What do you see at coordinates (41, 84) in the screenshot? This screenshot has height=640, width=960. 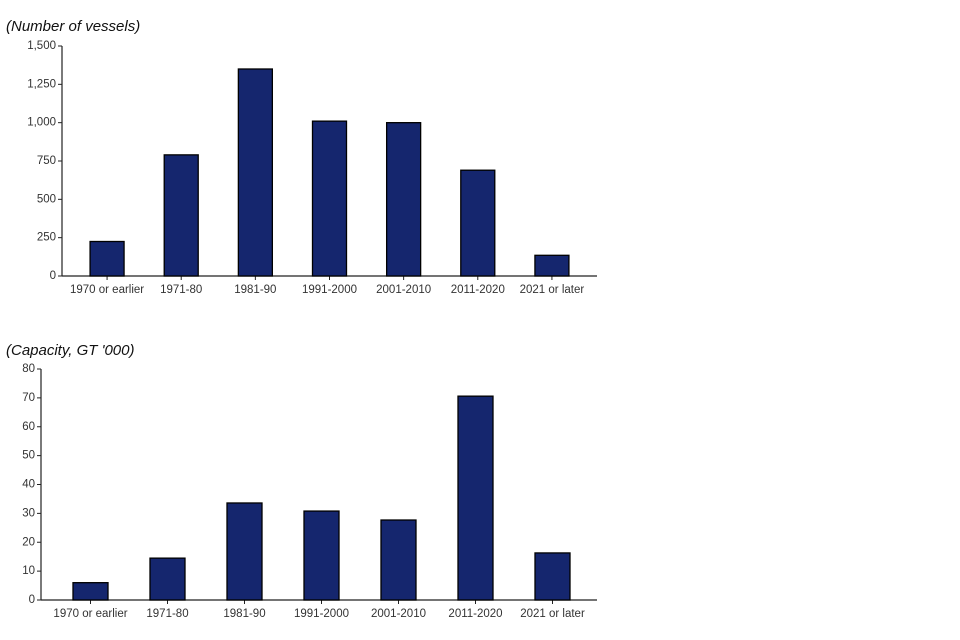 I see `y-tick-label: 1,250` at bounding box center [41, 84].